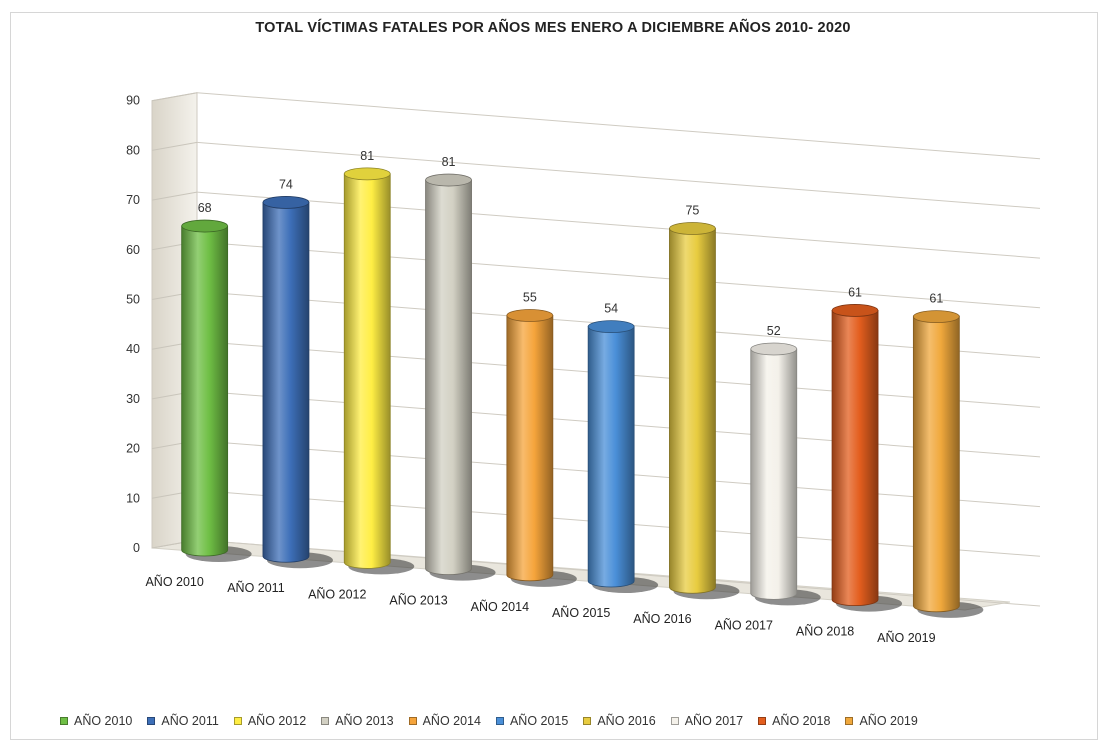  I want to click on x-tick-label: AÑO 2010, so click(174, 582).